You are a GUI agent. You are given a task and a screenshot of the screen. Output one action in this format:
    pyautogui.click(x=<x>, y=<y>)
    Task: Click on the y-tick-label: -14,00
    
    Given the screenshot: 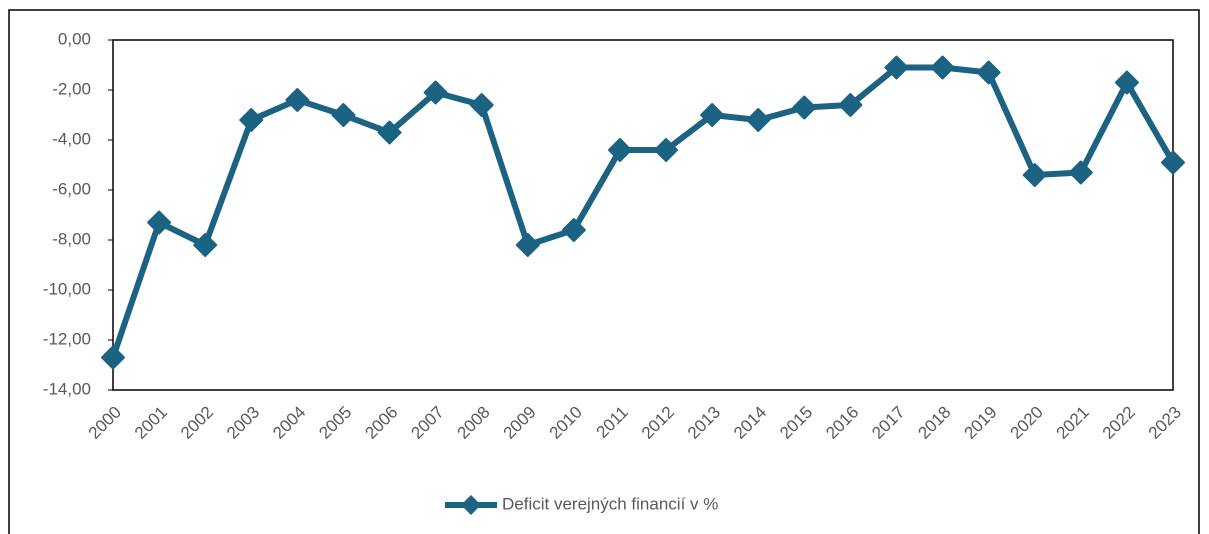 What is the action you would take?
    pyautogui.click(x=67, y=388)
    